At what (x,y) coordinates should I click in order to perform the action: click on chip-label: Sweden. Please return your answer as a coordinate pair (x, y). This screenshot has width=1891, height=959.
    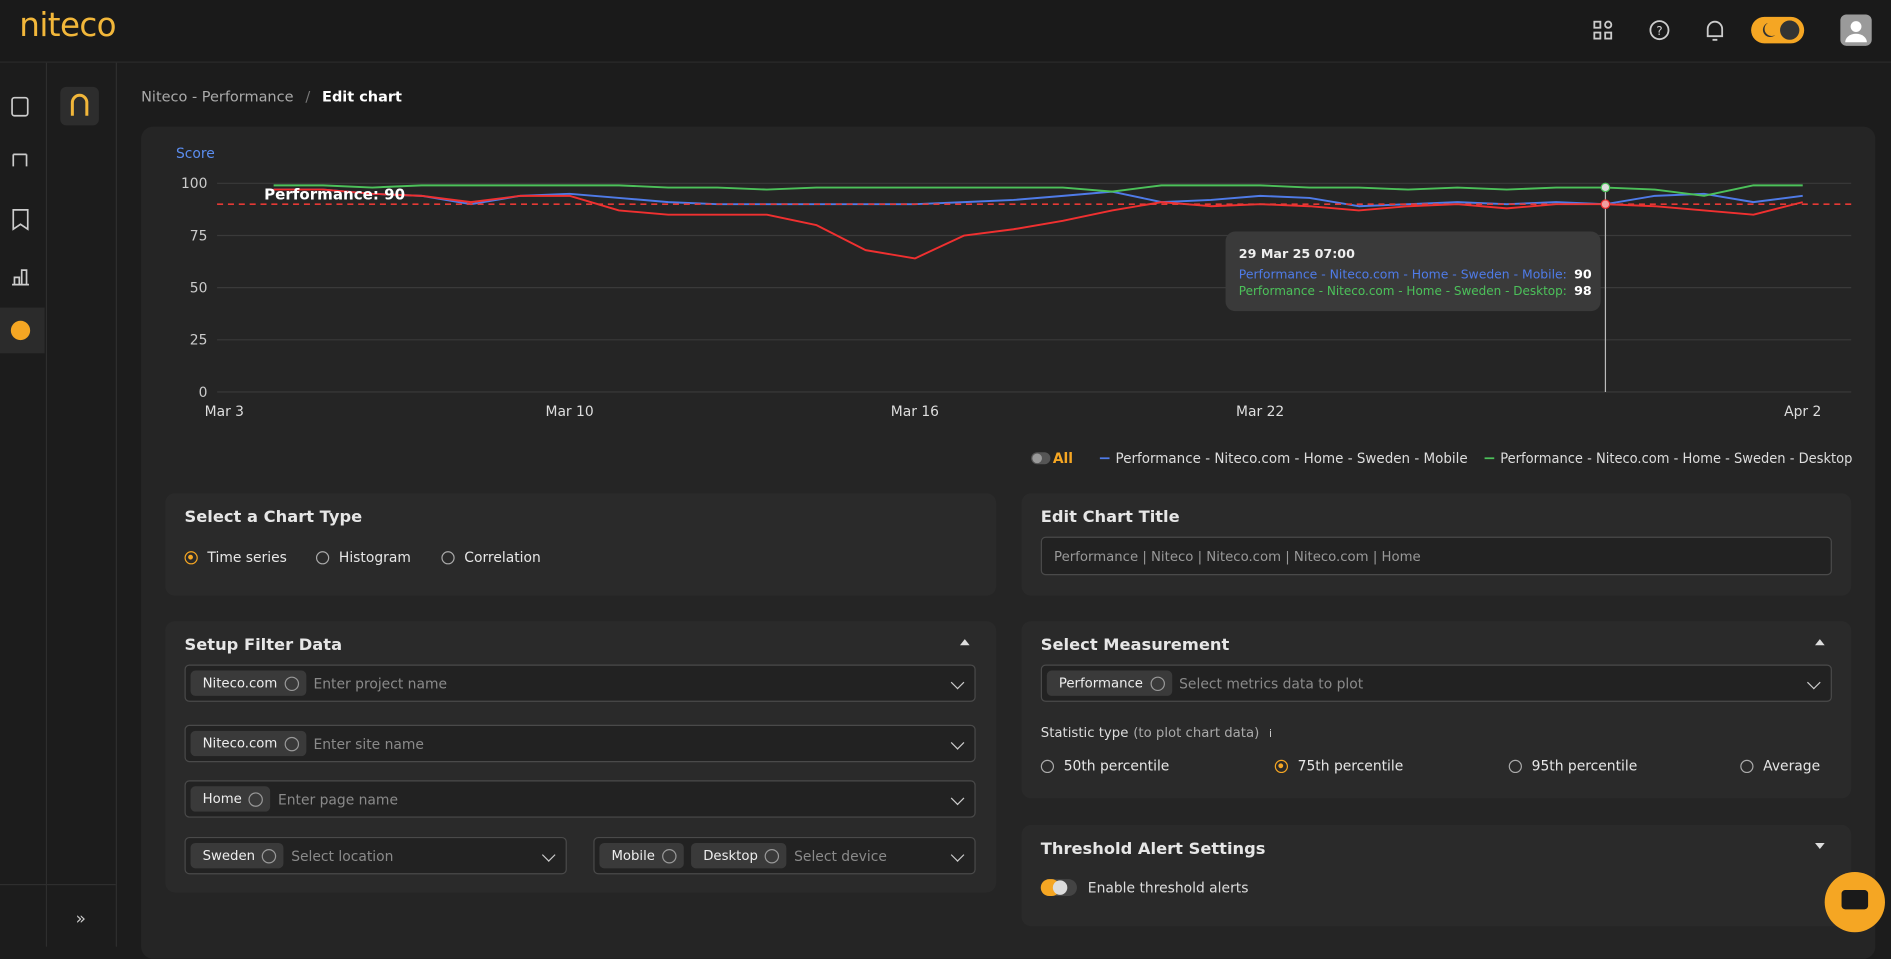
    Looking at the image, I should click on (229, 855).